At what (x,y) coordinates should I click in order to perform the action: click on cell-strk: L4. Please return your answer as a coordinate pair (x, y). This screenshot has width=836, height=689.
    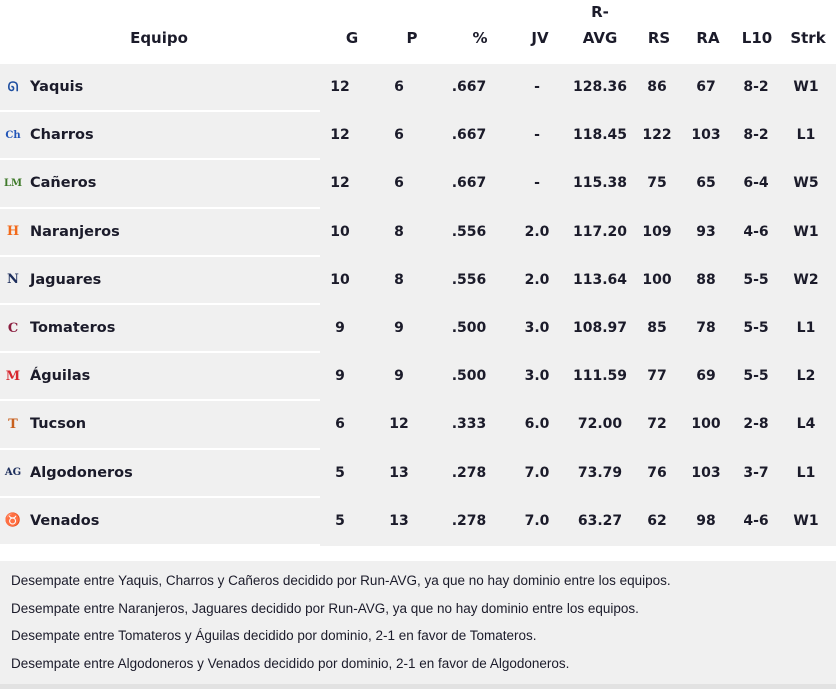
    Looking at the image, I should click on (806, 424).